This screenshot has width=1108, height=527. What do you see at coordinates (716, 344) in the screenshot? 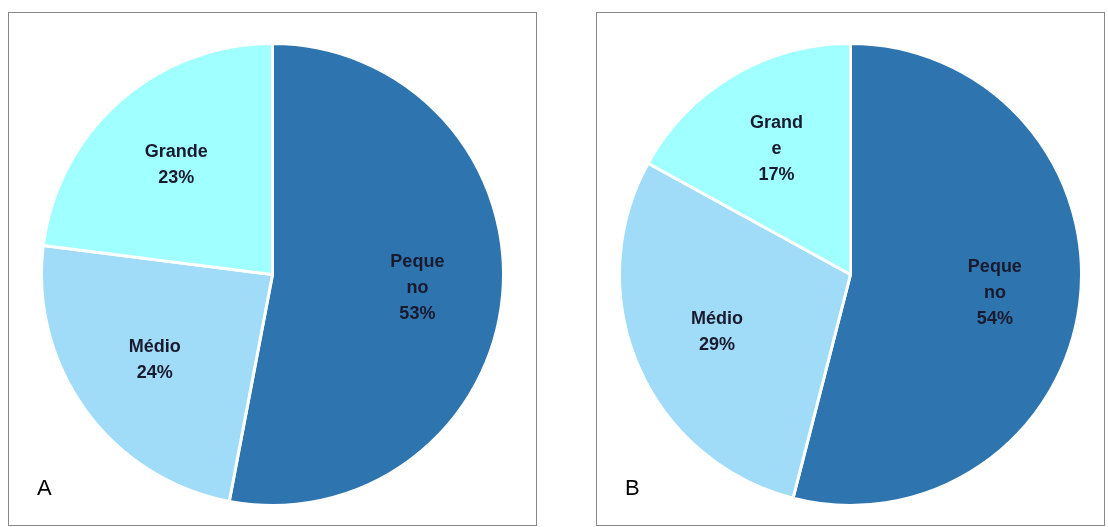
I see `data-label: 29%` at bounding box center [716, 344].